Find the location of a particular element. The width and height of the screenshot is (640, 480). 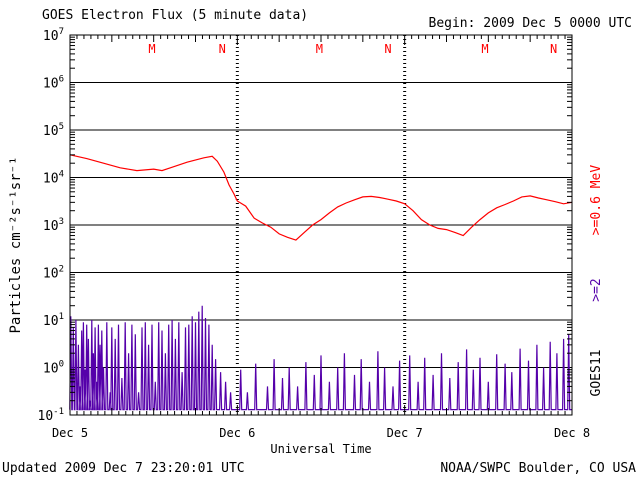

right-label-satellite: GOES11 is located at coordinates (596, 373).